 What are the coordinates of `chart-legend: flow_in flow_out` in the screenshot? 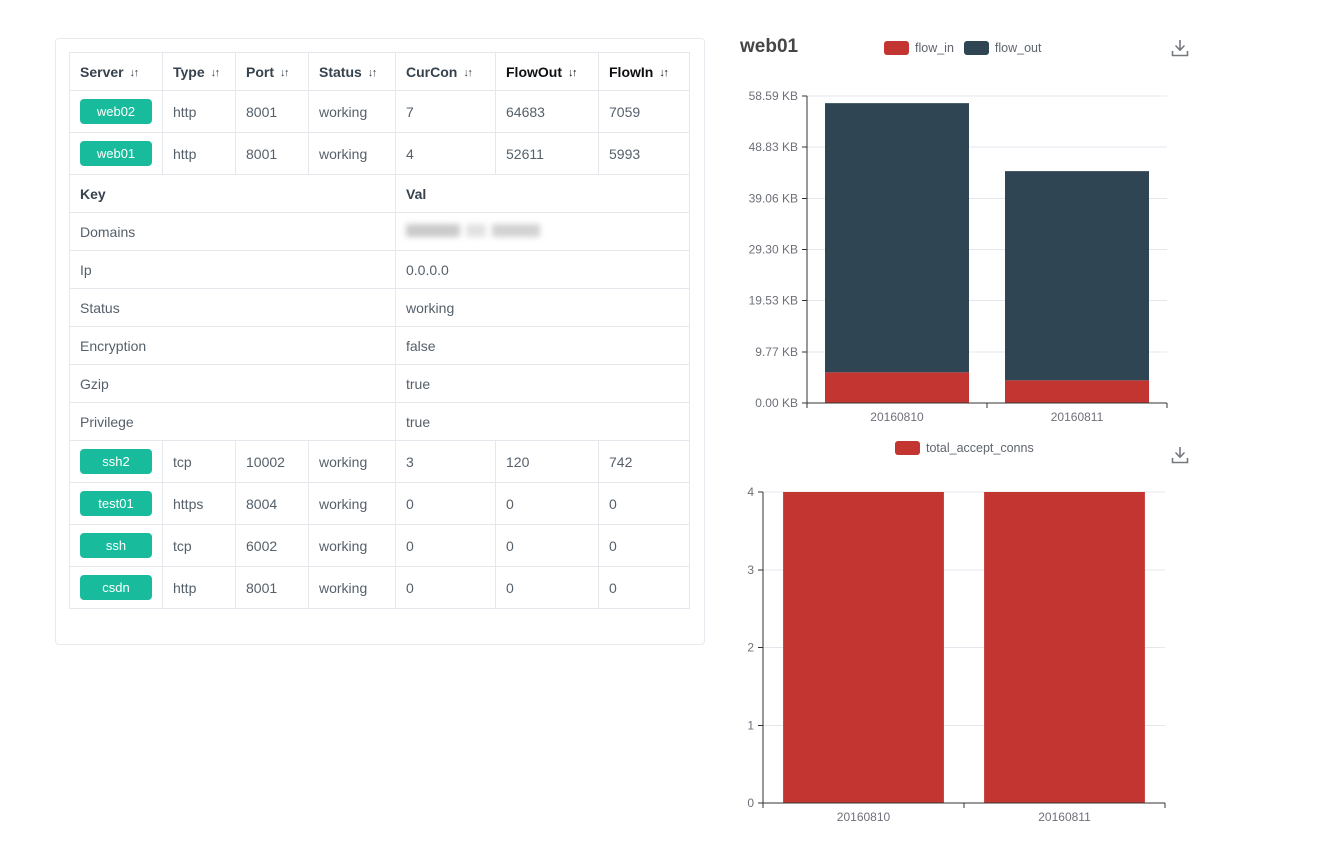 It's located at (962, 48).